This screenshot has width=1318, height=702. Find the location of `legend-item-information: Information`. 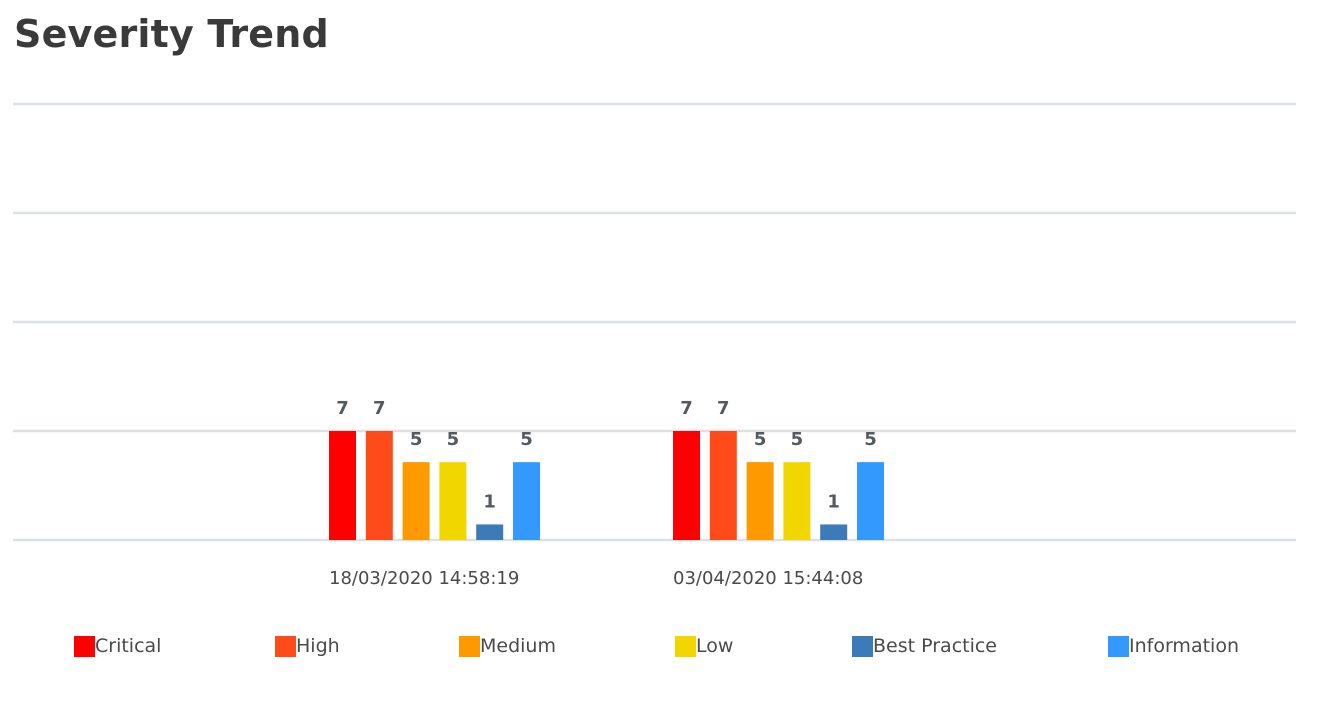

legend-item-information: Information is located at coordinates (1173, 646).